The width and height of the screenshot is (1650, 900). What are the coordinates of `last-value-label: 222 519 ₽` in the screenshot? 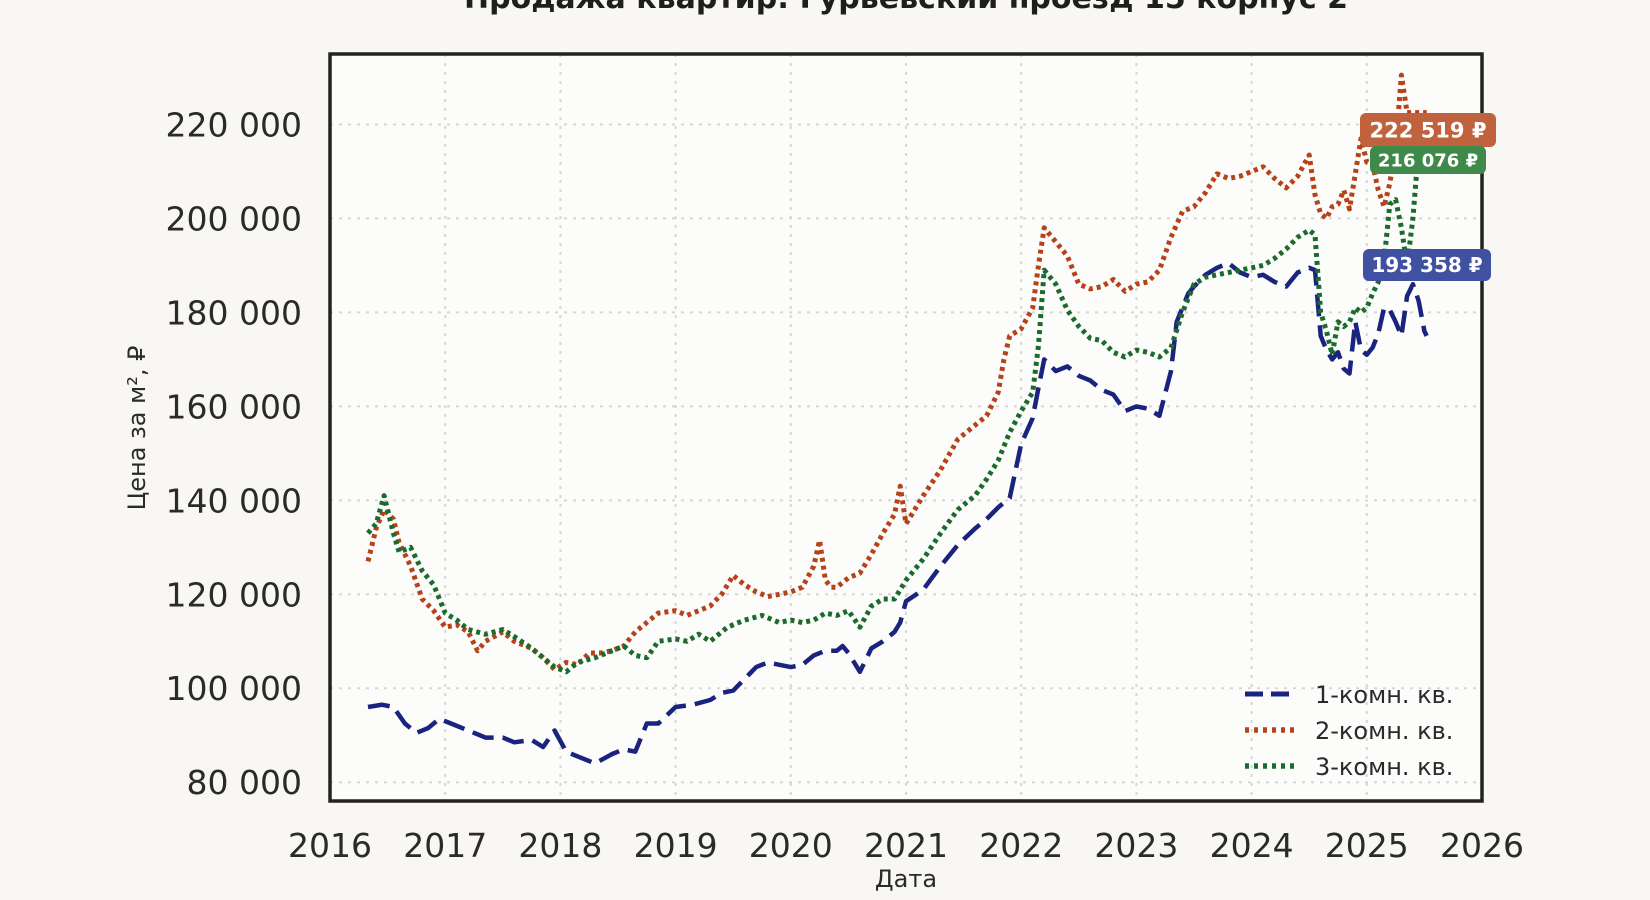 It's located at (1428, 131).